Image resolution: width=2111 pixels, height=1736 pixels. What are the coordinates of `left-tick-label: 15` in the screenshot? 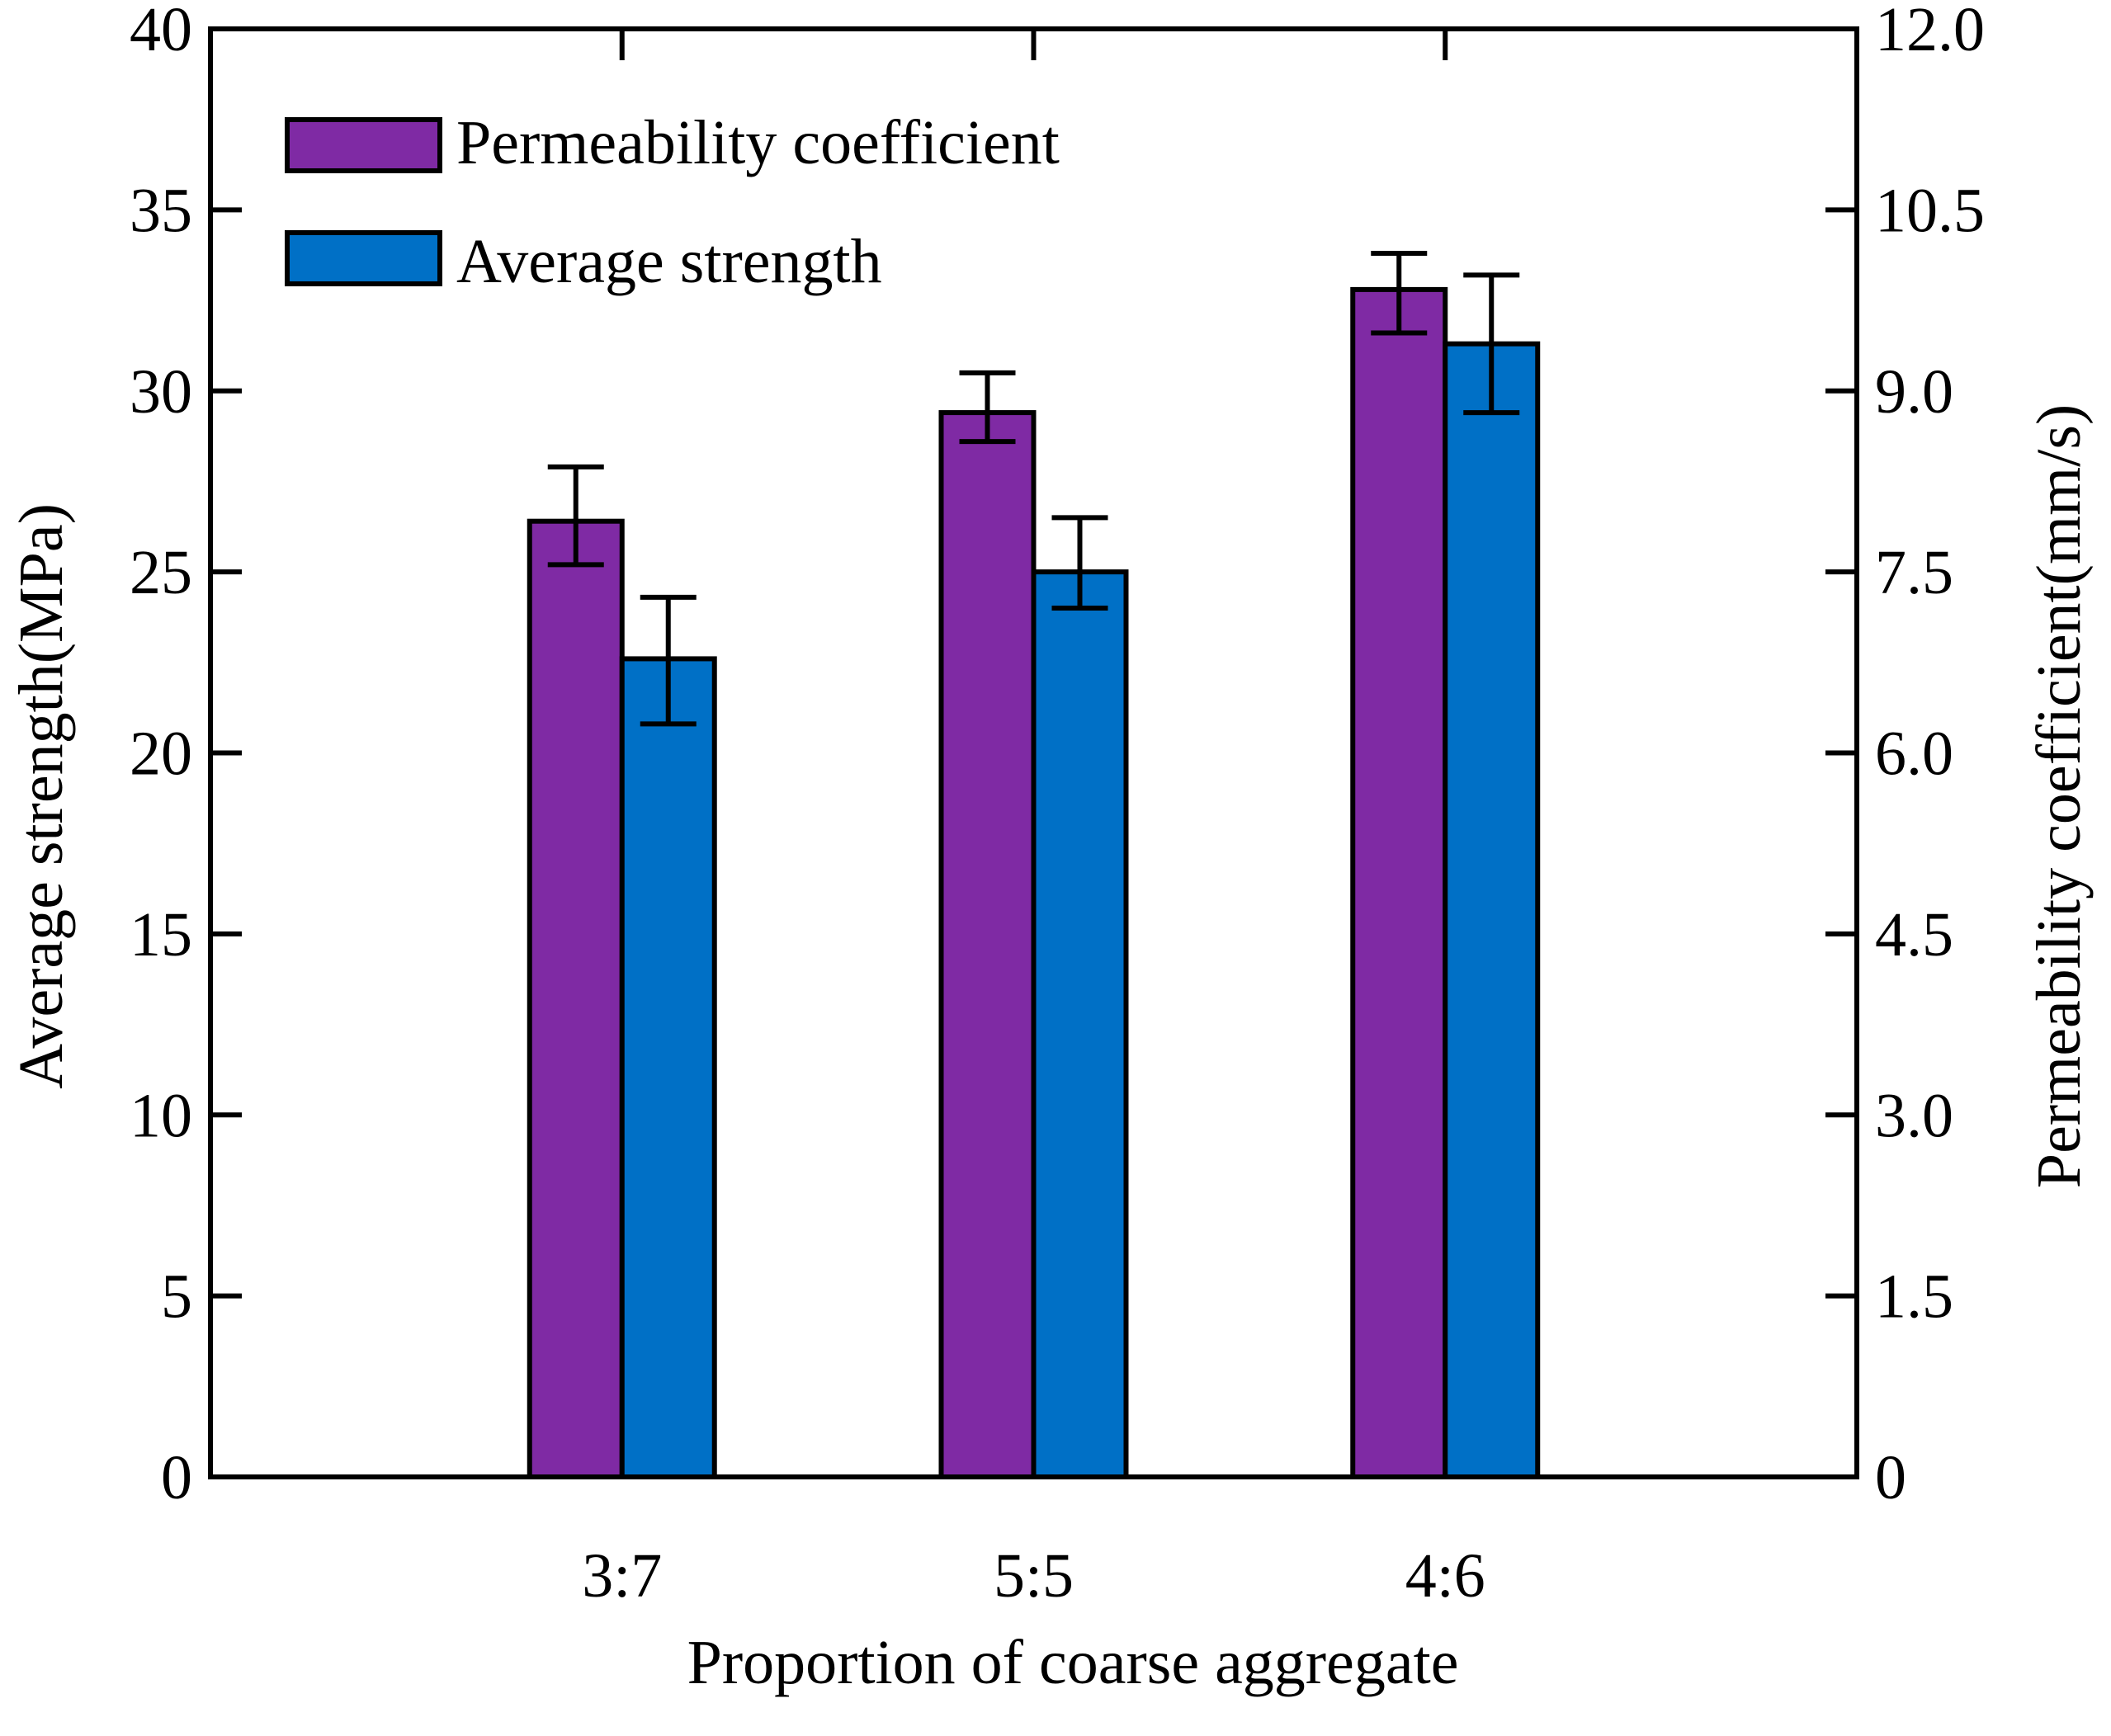 It's located at (161, 934).